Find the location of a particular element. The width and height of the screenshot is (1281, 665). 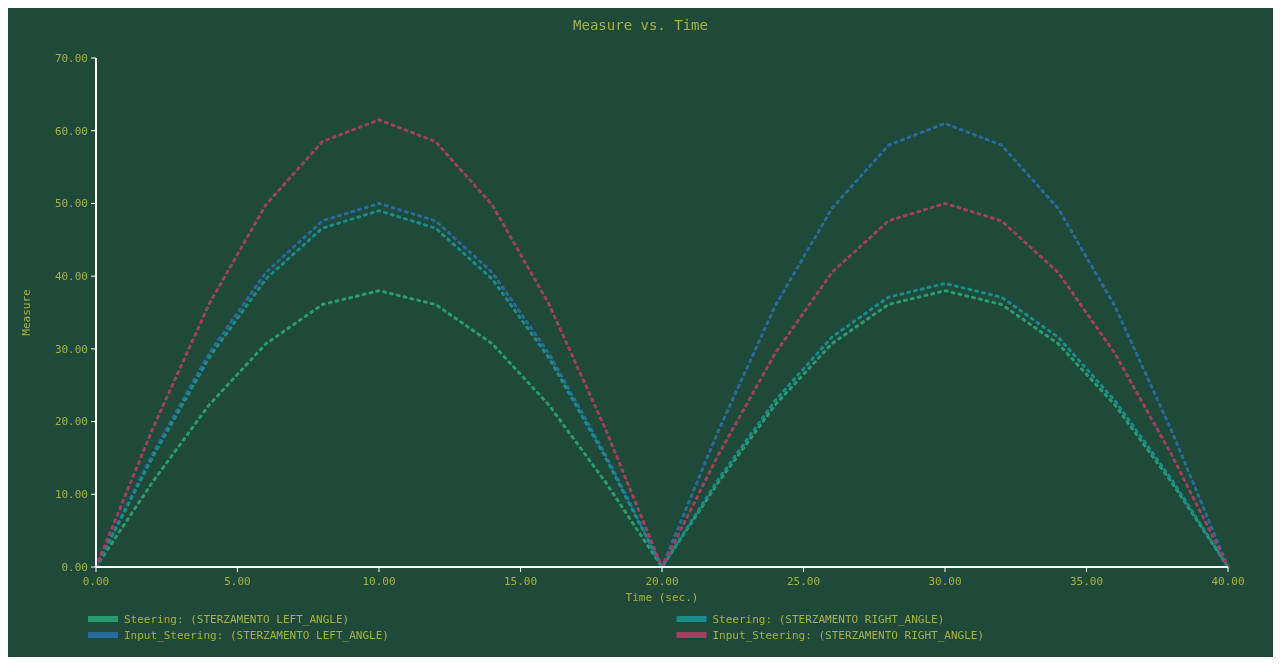

x-tick-label: 15.00 is located at coordinates (520, 581).